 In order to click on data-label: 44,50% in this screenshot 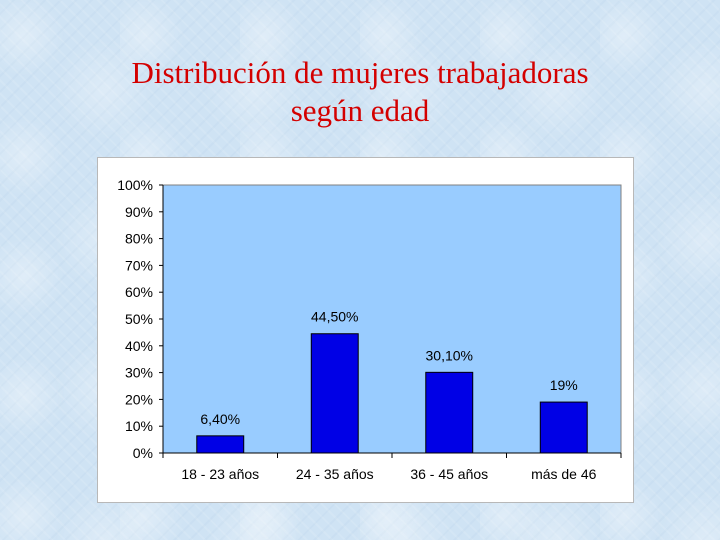, I will do `click(334, 317)`.